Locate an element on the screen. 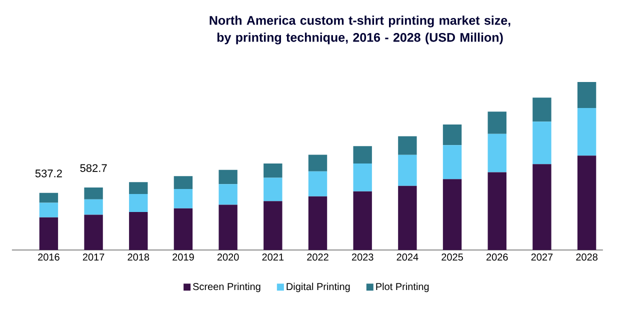 The image size is (636, 330). x-tick-label: 2019 is located at coordinates (183, 257).